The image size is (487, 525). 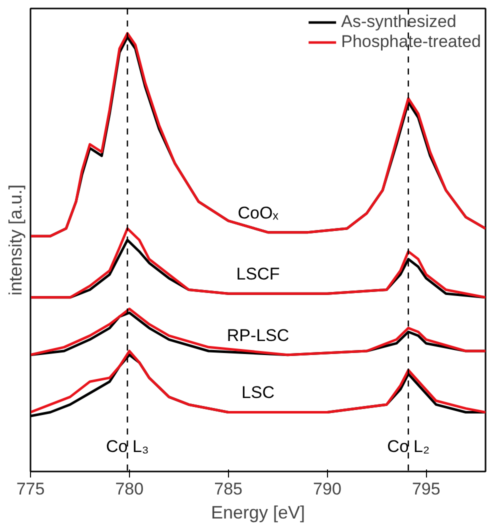 What do you see at coordinates (258, 274) in the screenshot?
I see `annotation: LSCF` at bounding box center [258, 274].